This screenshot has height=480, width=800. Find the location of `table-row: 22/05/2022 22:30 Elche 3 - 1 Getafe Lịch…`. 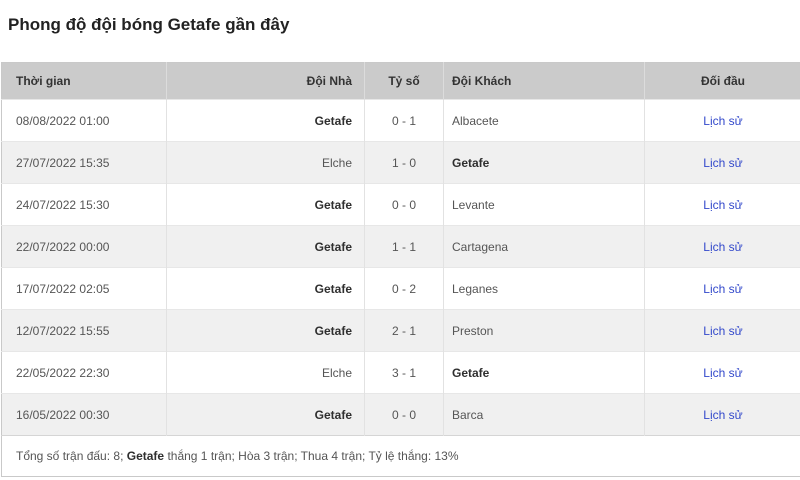

table-row: 22/05/2022 22:30 Elche 3 - 1 Getafe Lịch… is located at coordinates (400, 372).